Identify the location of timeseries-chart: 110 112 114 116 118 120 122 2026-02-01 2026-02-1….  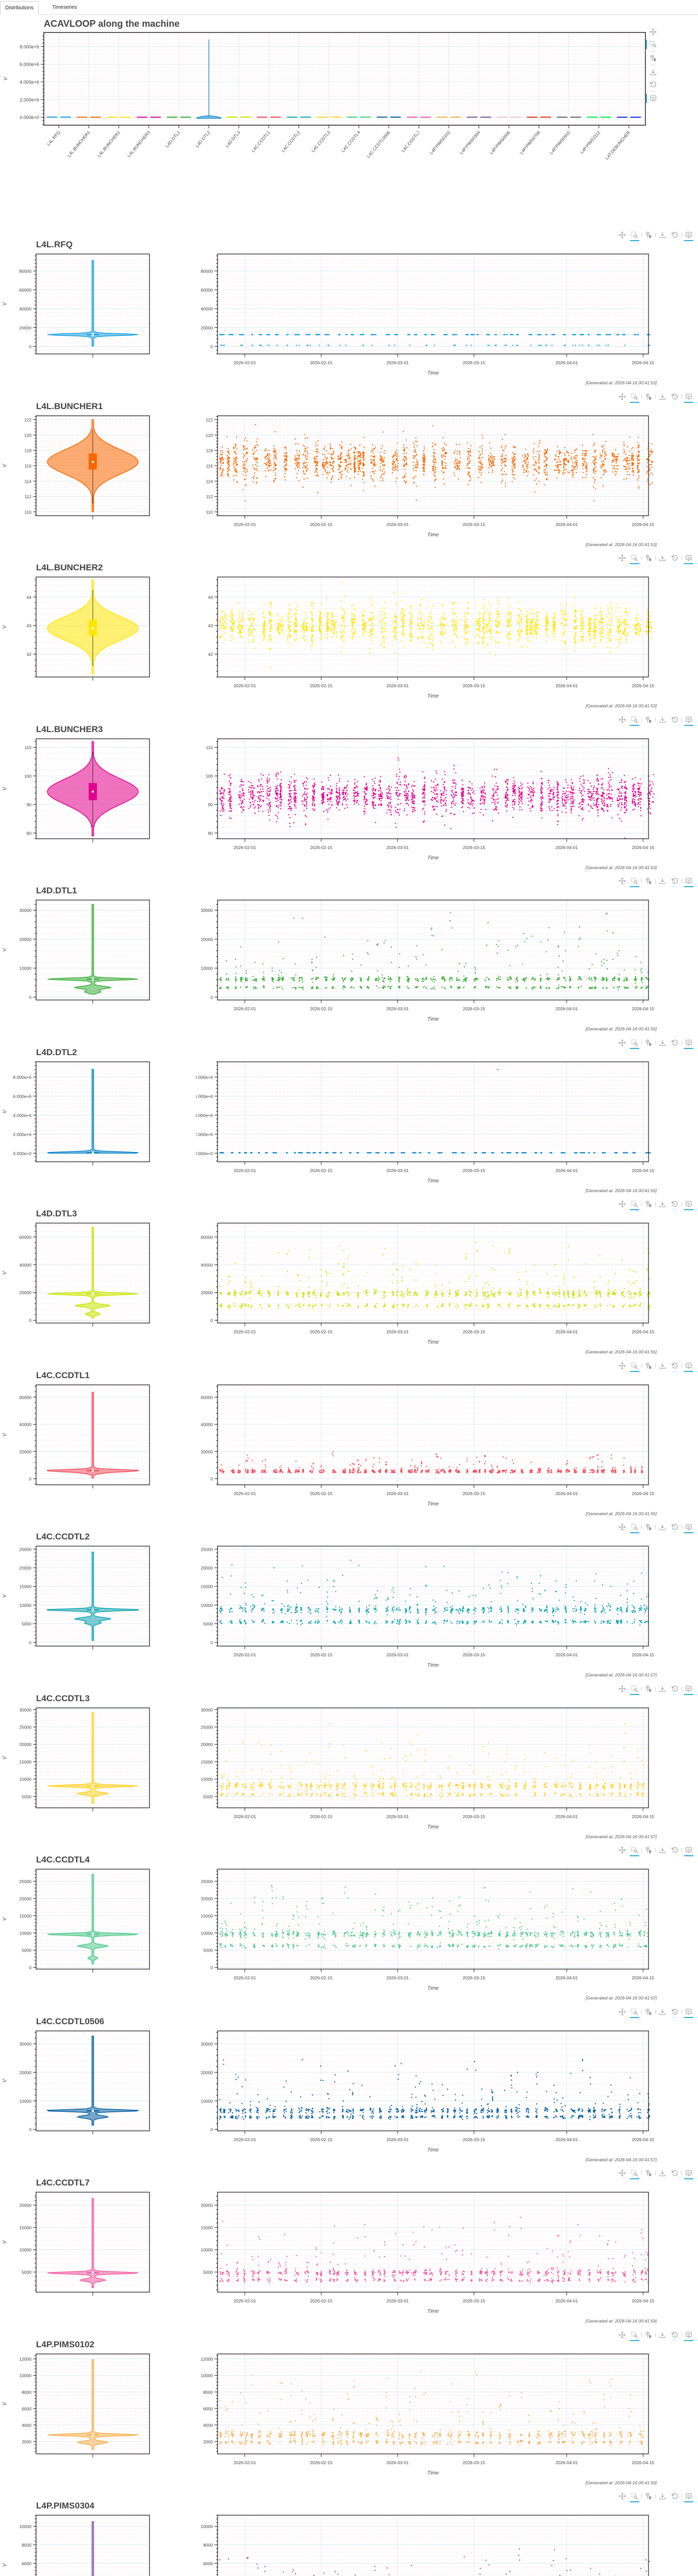
(428, 482).